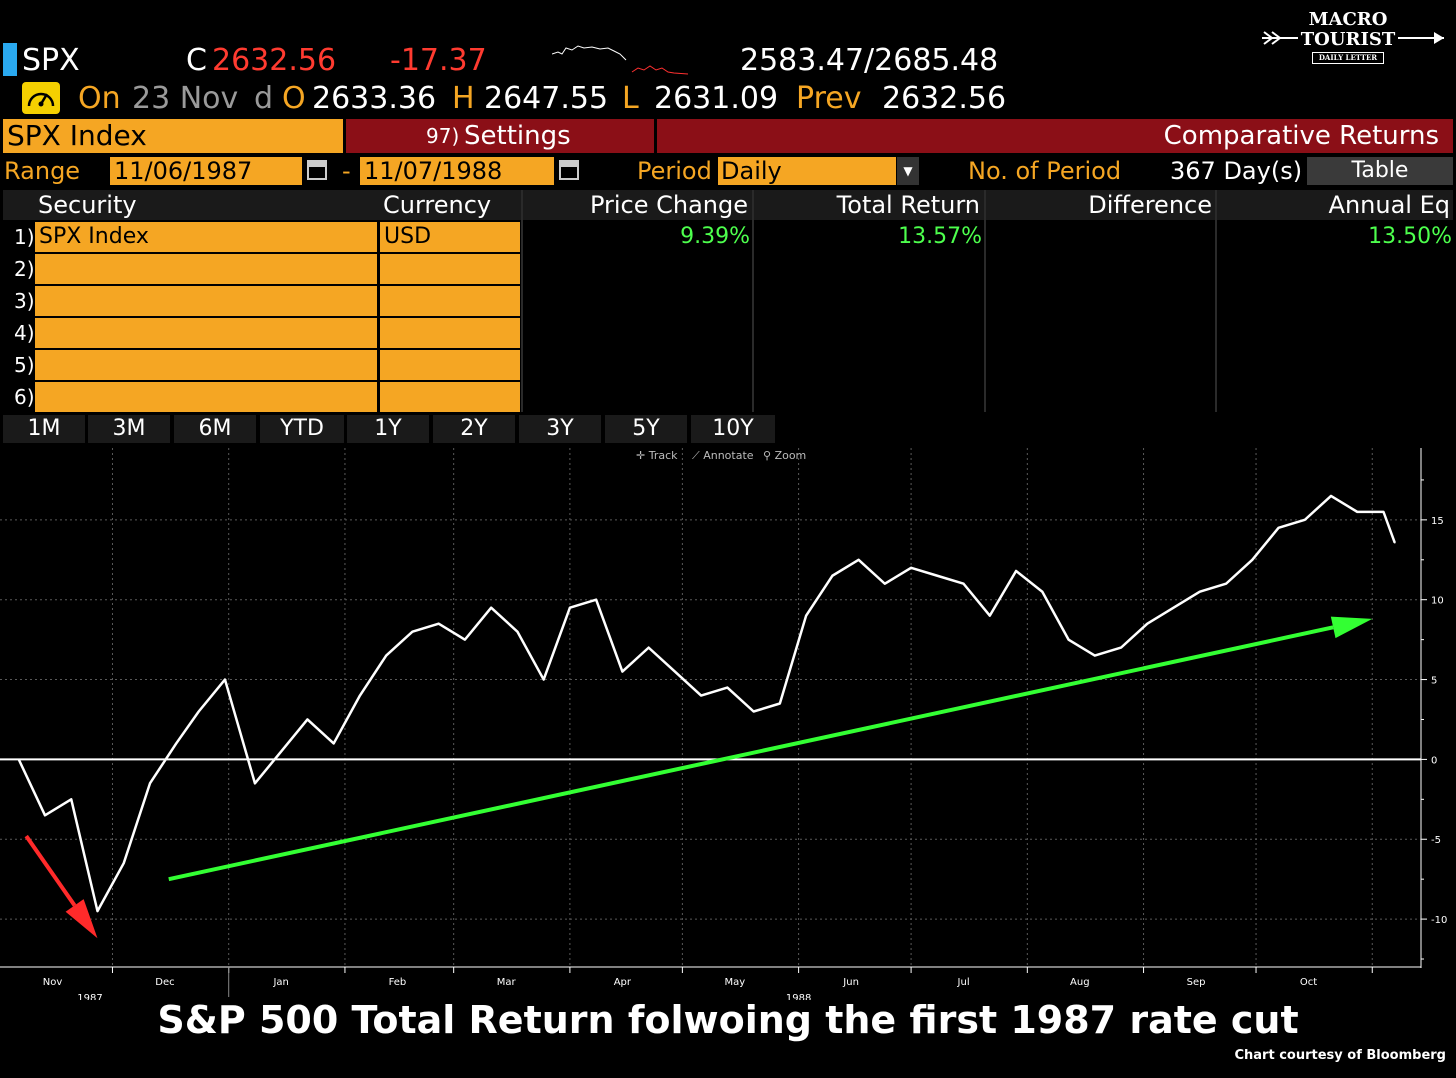 The image size is (1456, 1078). I want to click on x-tick-label: Jun, so click(850, 982).